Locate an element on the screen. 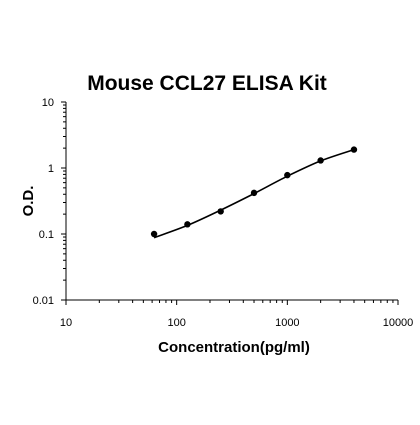 Image resolution: width=420 pixels, height=425 pixels. points-group is located at coordinates (254, 192).